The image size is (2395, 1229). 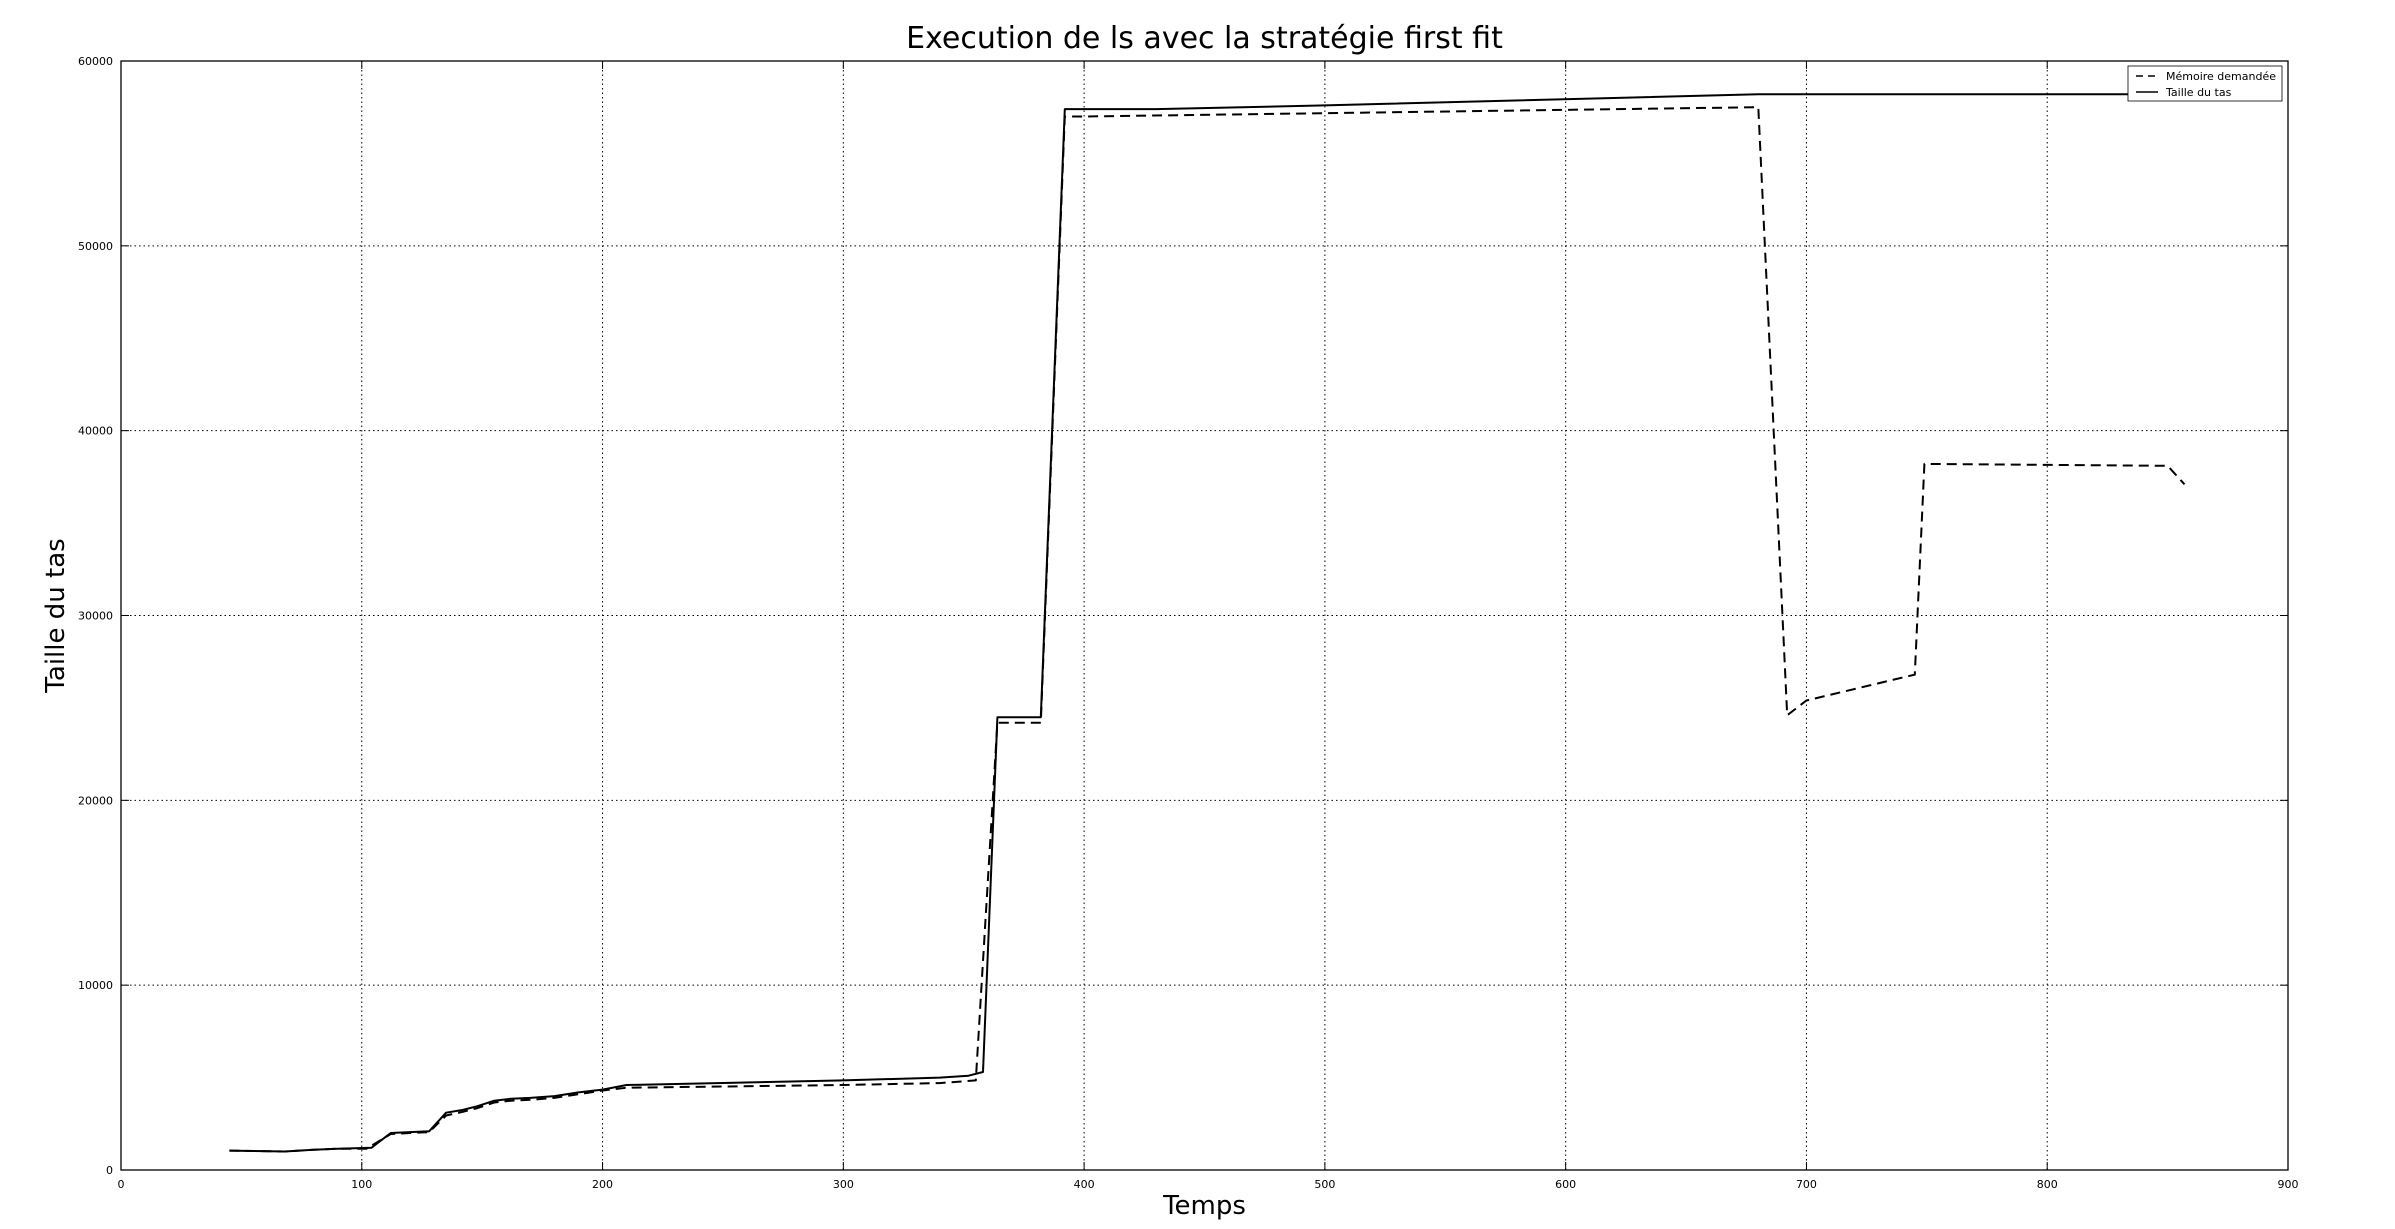 I want to click on legend: Mémoire demandée Taille du tas, so click(x=2205, y=83).